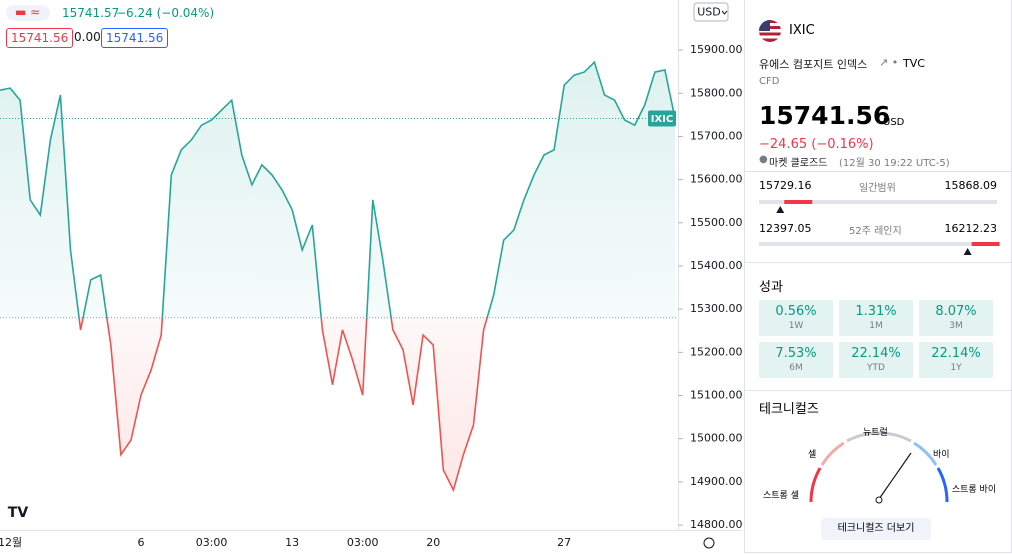 Image resolution: width=1012 pixels, height=554 pixels. I want to click on last-label-bg, so click(662, 118).